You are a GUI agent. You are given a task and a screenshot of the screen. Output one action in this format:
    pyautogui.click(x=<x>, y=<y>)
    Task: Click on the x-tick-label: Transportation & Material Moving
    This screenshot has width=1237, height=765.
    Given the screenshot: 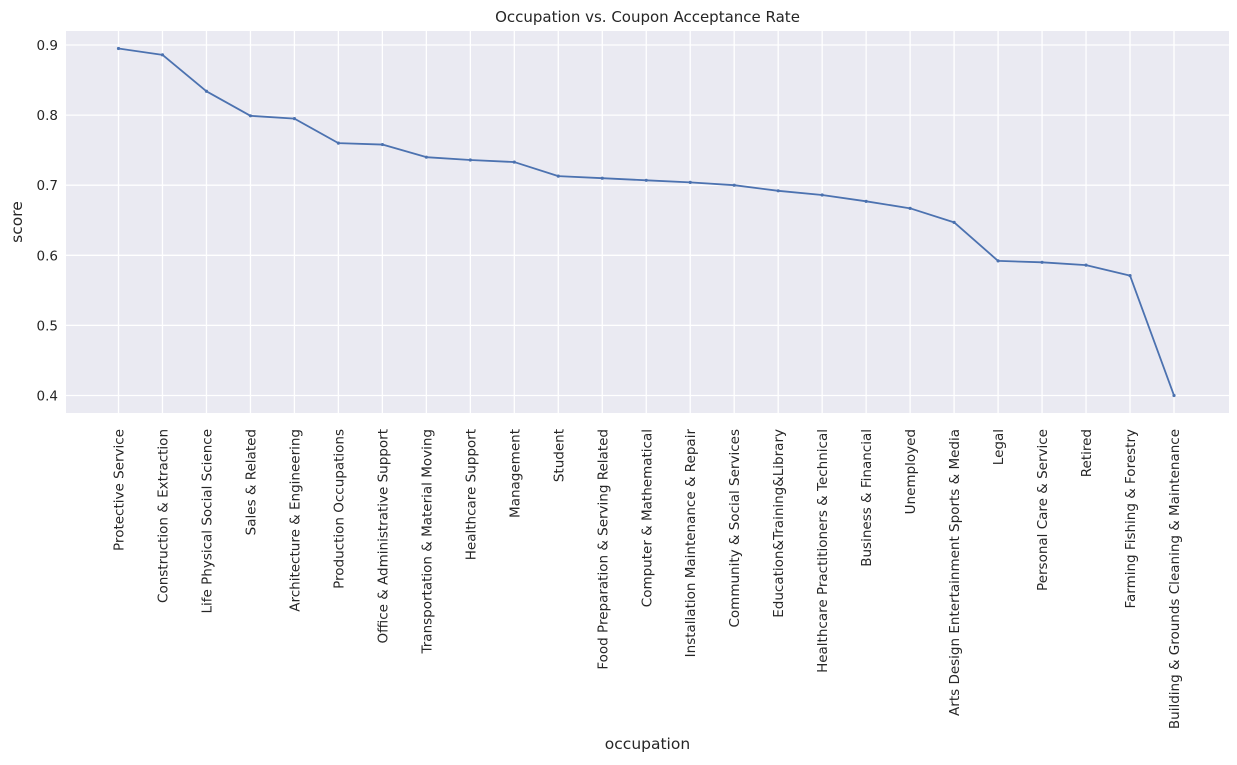 What is the action you would take?
    pyautogui.click(x=427, y=542)
    